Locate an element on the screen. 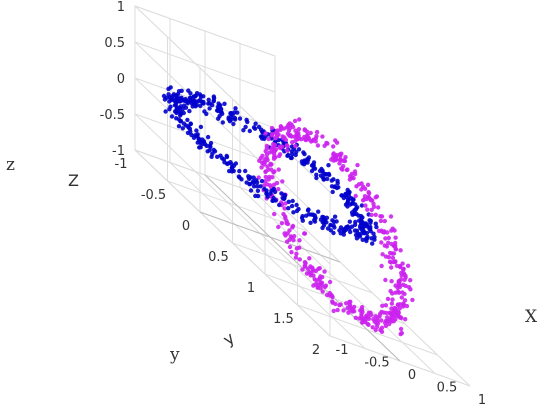 The image size is (550, 408). x-tick-label: 0 is located at coordinates (412, 375).